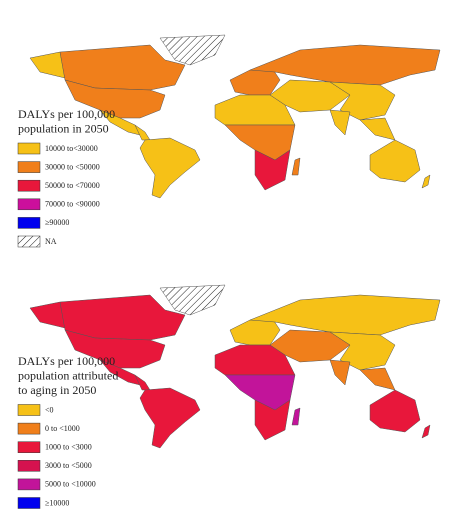 This screenshot has height=515, width=474. What do you see at coordinates (72, 185) in the screenshot?
I see `legend-label: 50000 to <70000` at bounding box center [72, 185].